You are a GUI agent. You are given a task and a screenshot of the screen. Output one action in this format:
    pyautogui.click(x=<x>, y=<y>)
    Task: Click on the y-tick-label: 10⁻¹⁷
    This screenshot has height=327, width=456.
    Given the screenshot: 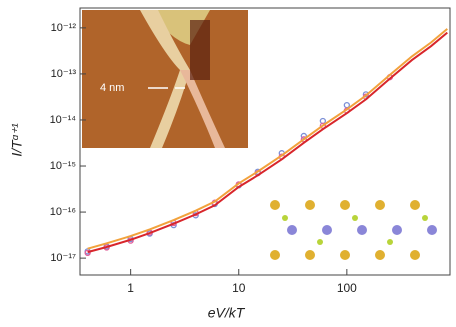 What is the action you would take?
    pyautogui.click(x=63, y=258)
    